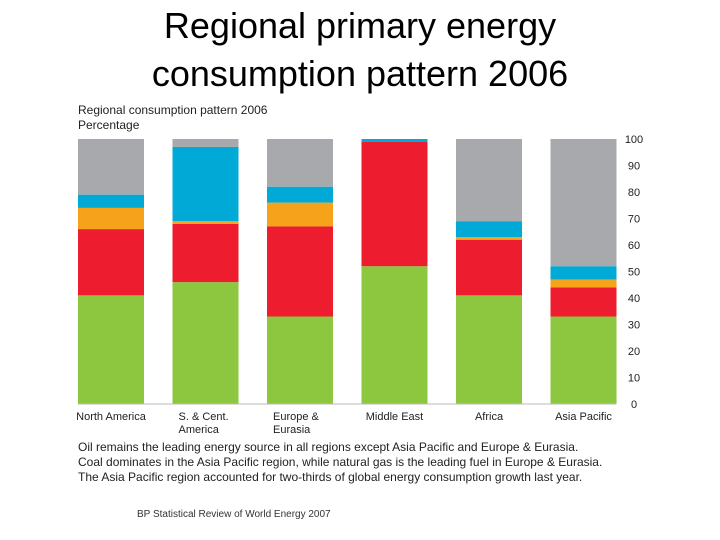 This screenshot has height=540, width=720. What do you see at coordinates (111, 349) in the screenshot?
I see `bar-north-america-oil` at bounding box center [111, 349].